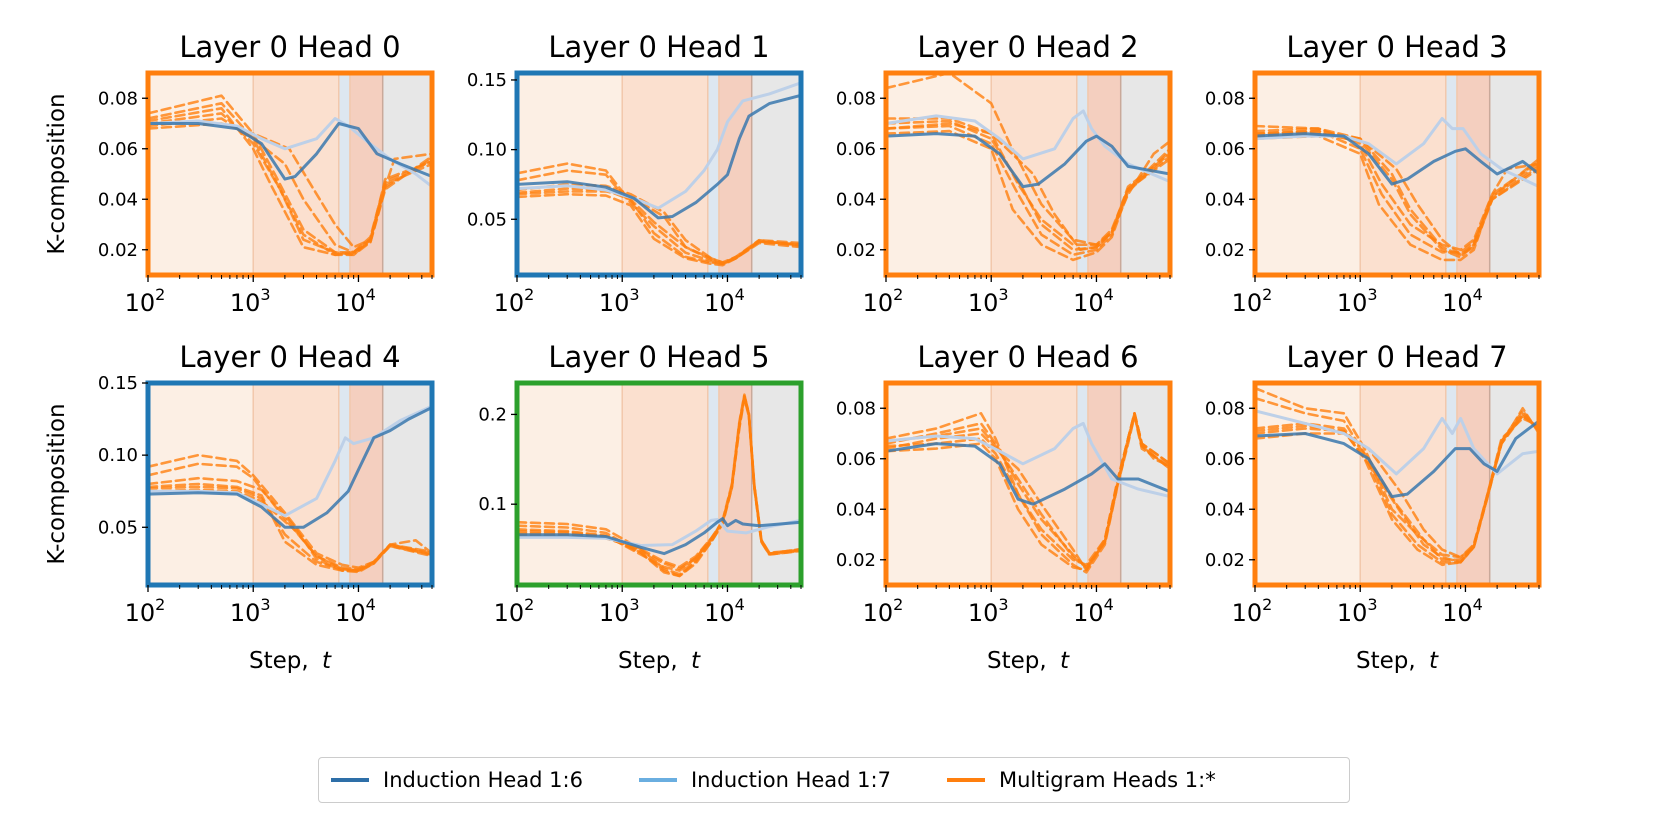 Image resolution: width=1661 pixels, height=830 pixels. I want to click on y-tick-label: 0.02, so click(856, 560).